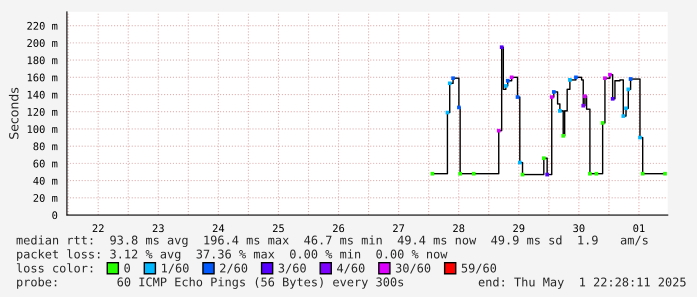 The height and width of the screenshot is (297, 697). Describe the element at coordinates (413, 269) in the screenshot. I see `legend-label: 30/60` at that location.